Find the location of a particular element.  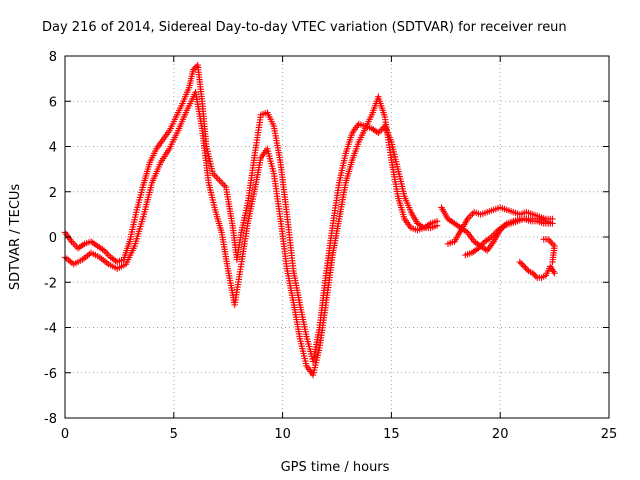

y-tick-label: 2 is located at coordinates (53, 193).